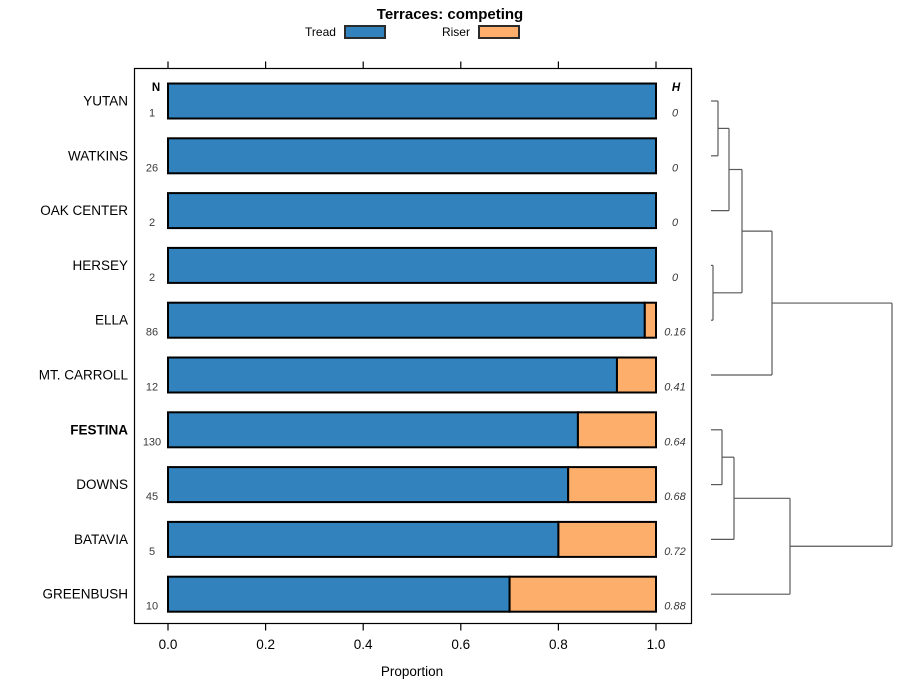 This screenshot has width=900, height=700. I want to click on n-value: 130, so click(152, 442).